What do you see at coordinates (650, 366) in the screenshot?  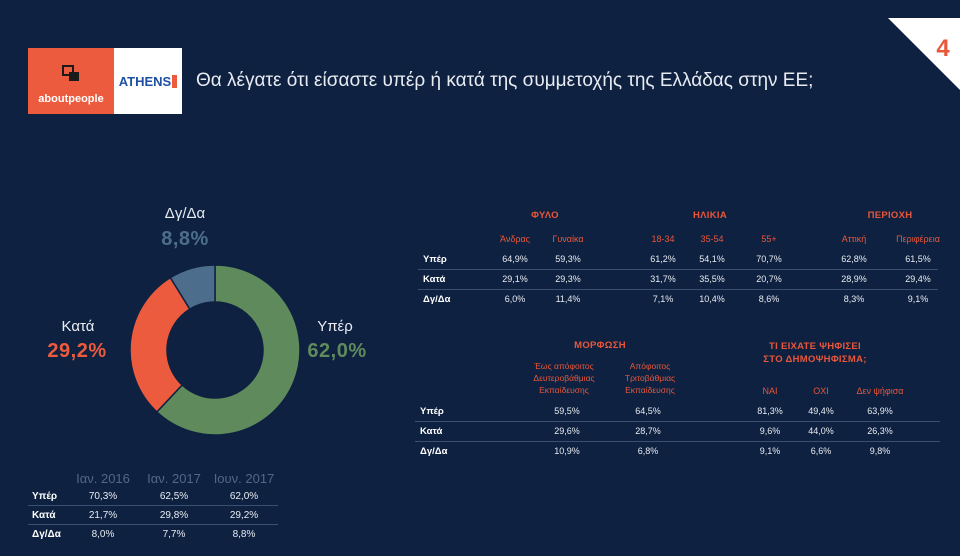 I see `col-header-line: Απόφοιτος` at bounding box center [650, 366].